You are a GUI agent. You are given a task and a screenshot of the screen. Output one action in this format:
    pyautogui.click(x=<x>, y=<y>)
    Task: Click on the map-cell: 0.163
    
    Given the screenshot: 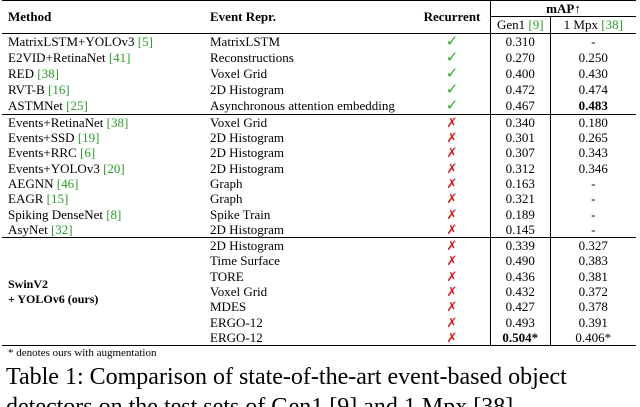 What is the action you would take?
    pyautogui.click(x=520, y=183)
    